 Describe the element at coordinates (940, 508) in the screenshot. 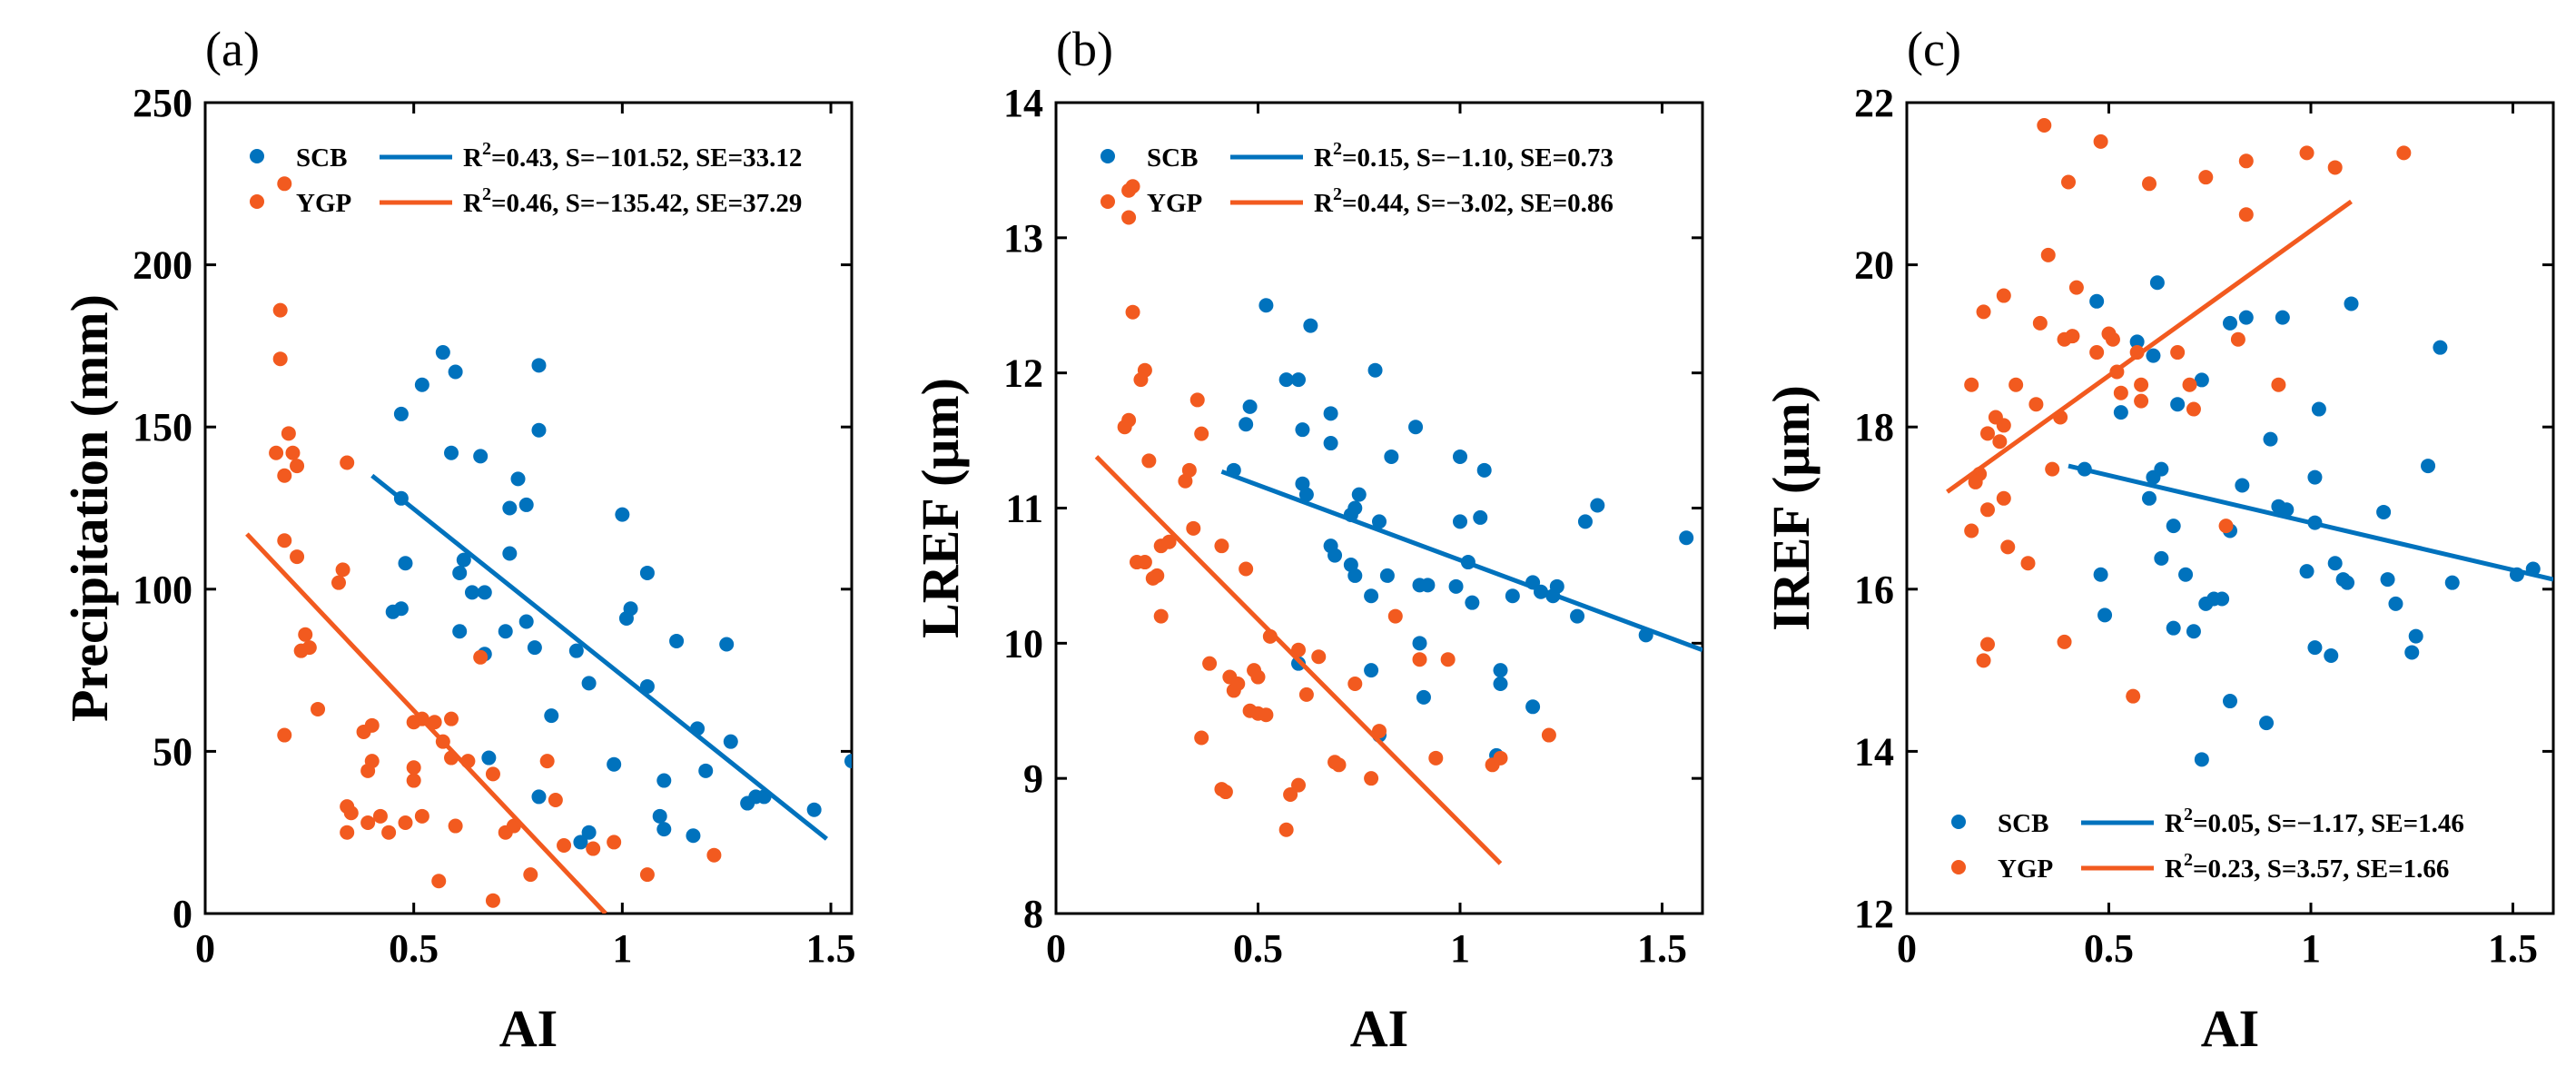

I see `y-axis-label: LREF (μm)` at that location.